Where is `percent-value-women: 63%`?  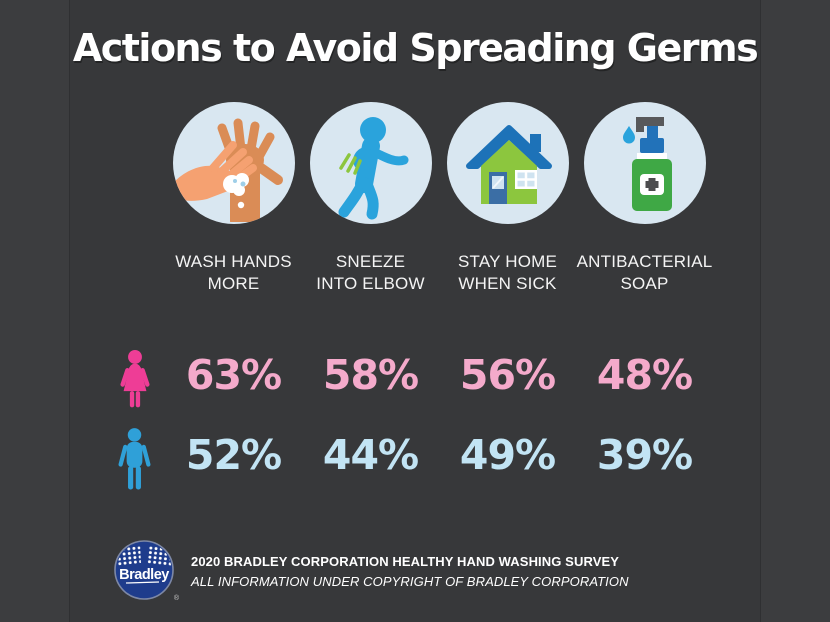 percent-value-women: 63% is located at coordinates (233, 375).